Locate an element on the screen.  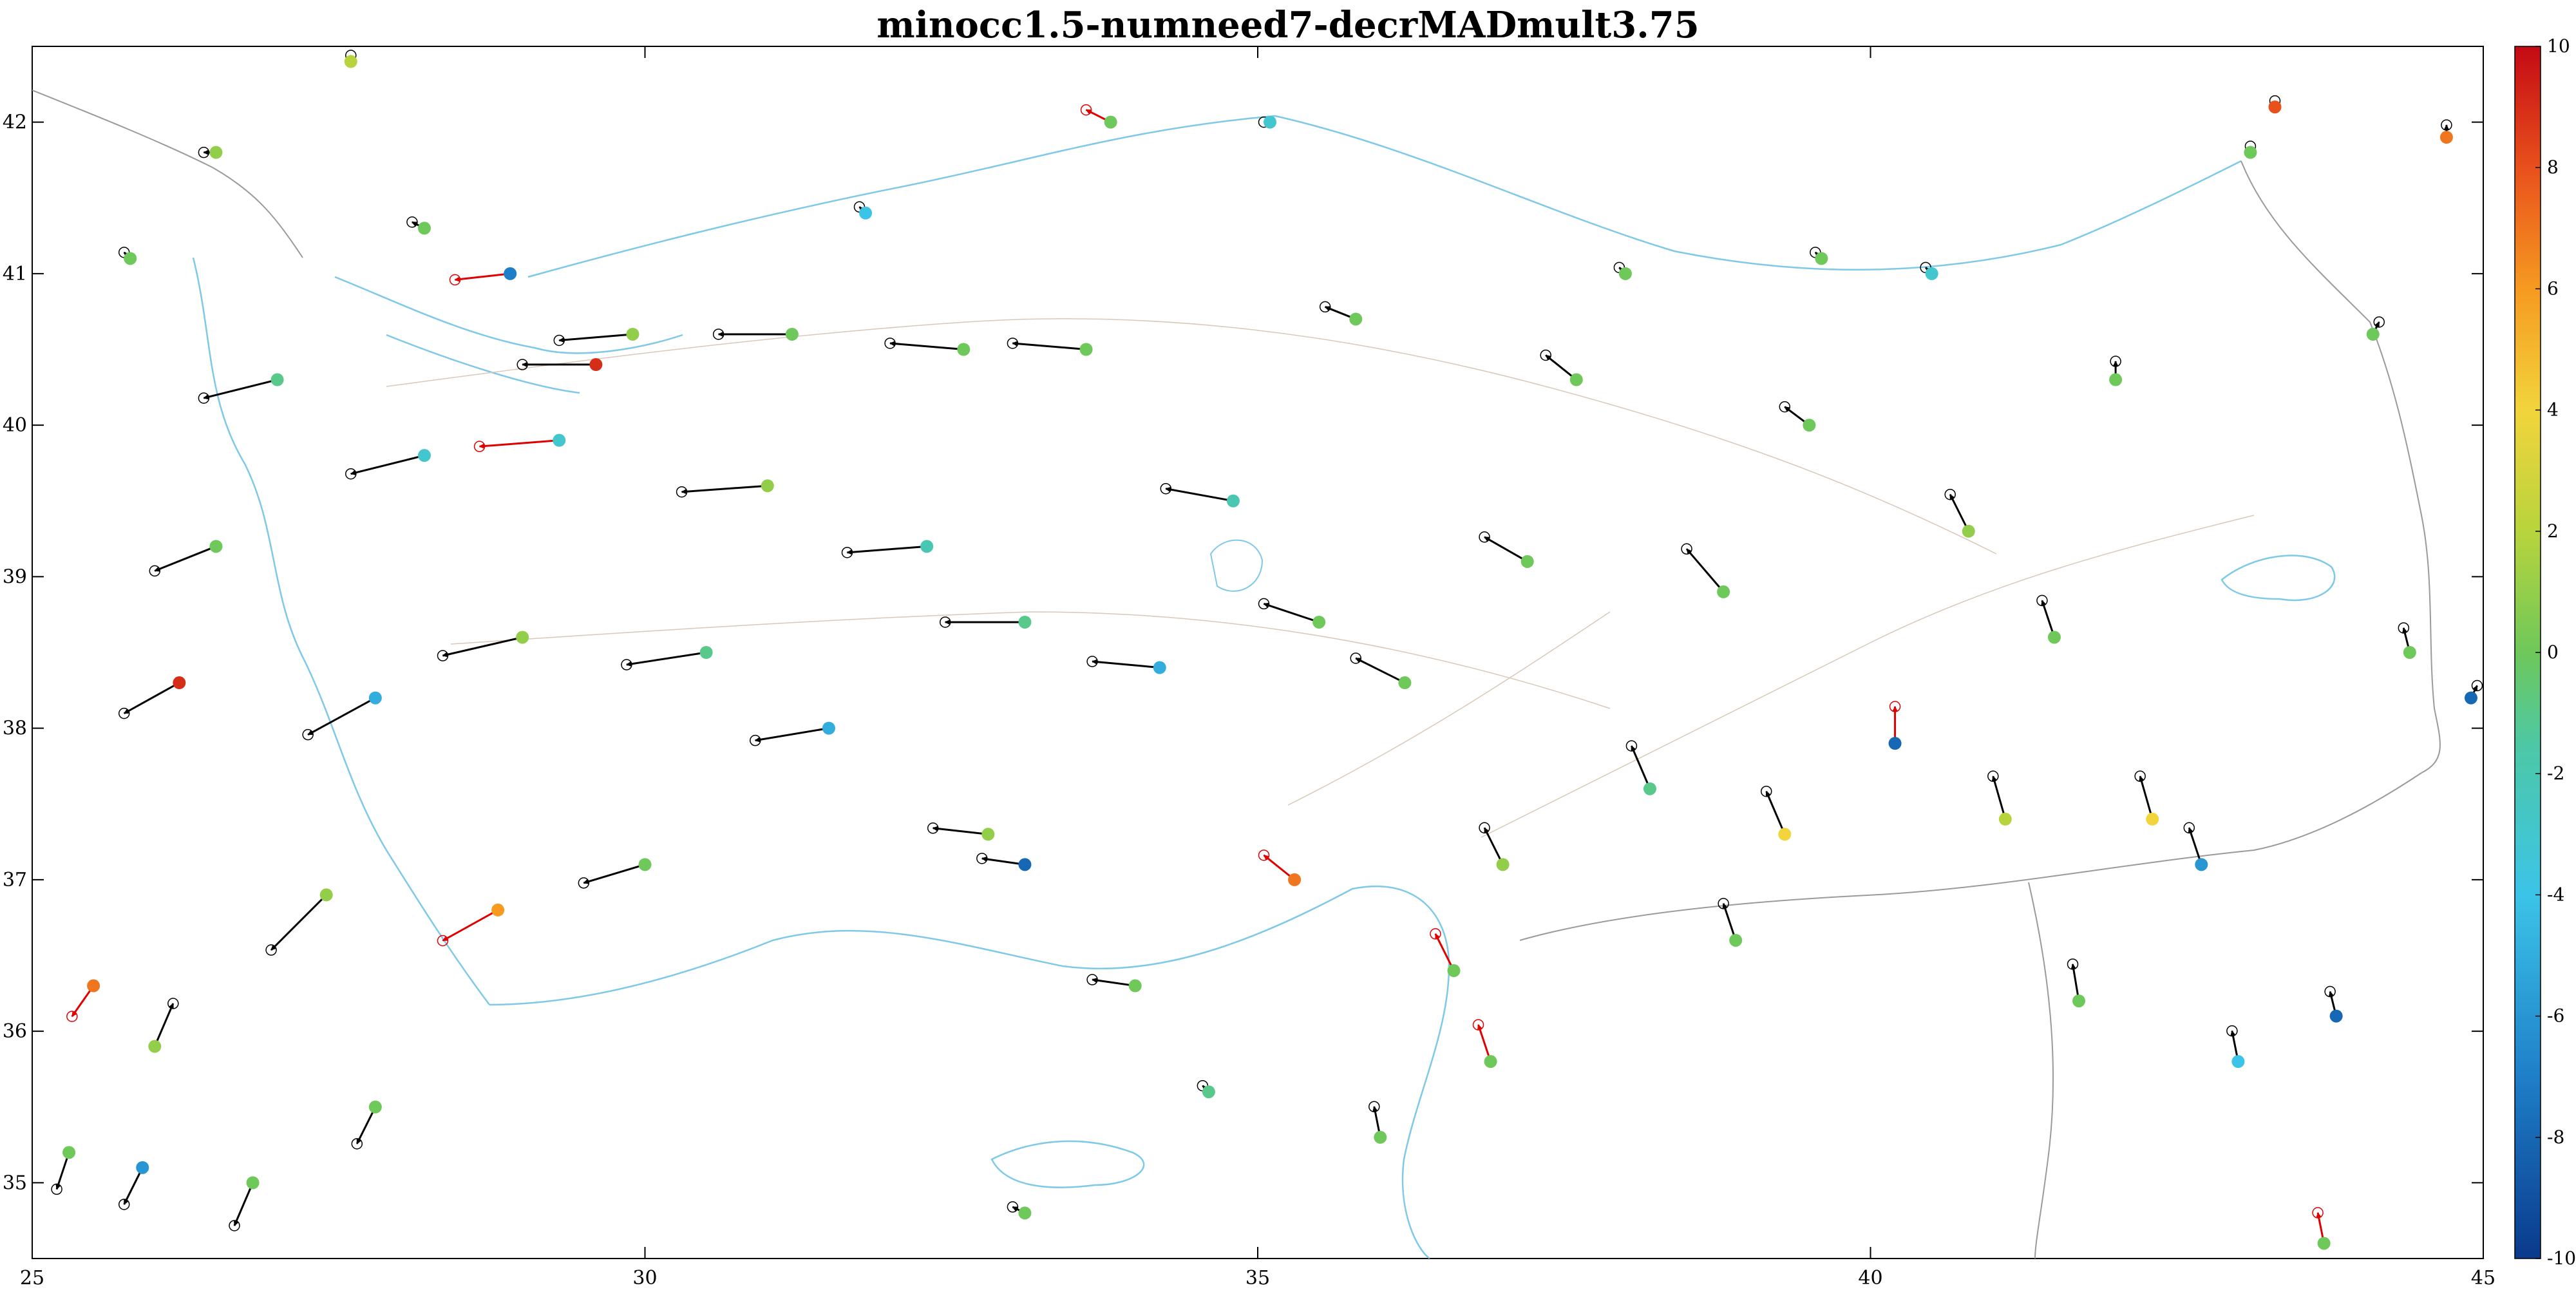
colorbar-tick-label: 8 is located at coordinates (2553, 167).